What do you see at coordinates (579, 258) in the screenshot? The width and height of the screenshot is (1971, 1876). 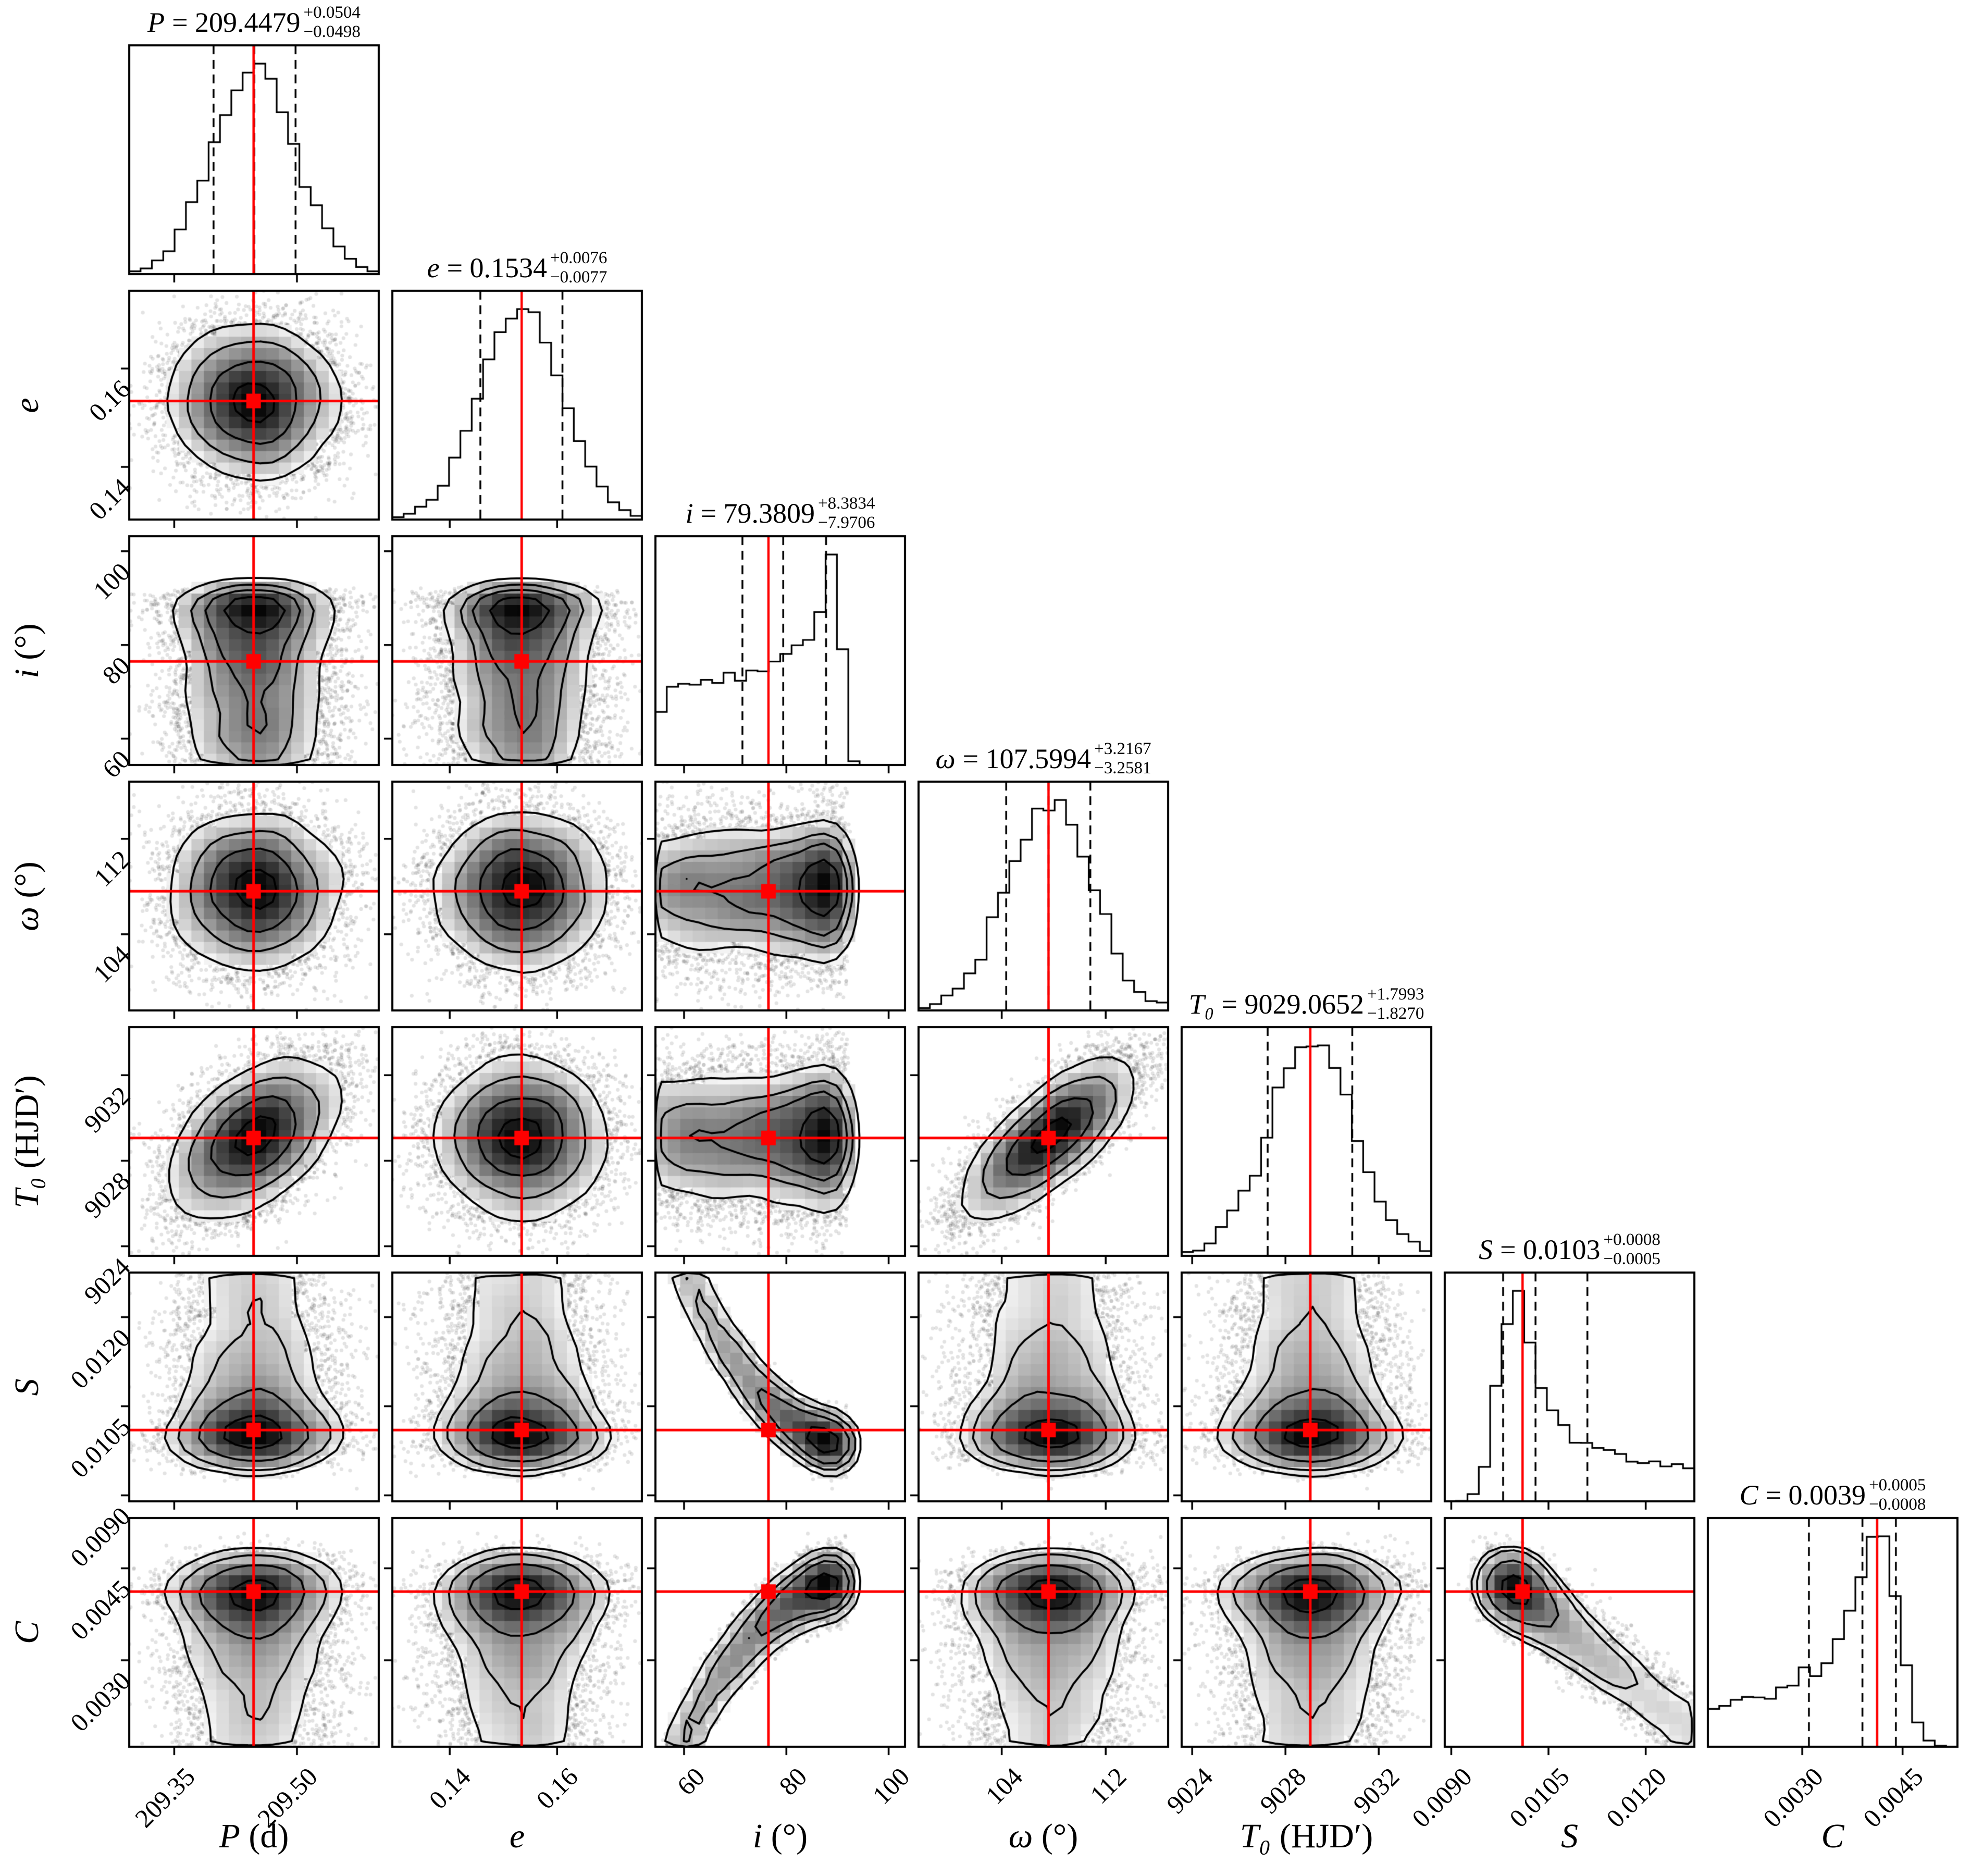 I see `title-err-plus: +0.0076` at bounding box center [579, 258].